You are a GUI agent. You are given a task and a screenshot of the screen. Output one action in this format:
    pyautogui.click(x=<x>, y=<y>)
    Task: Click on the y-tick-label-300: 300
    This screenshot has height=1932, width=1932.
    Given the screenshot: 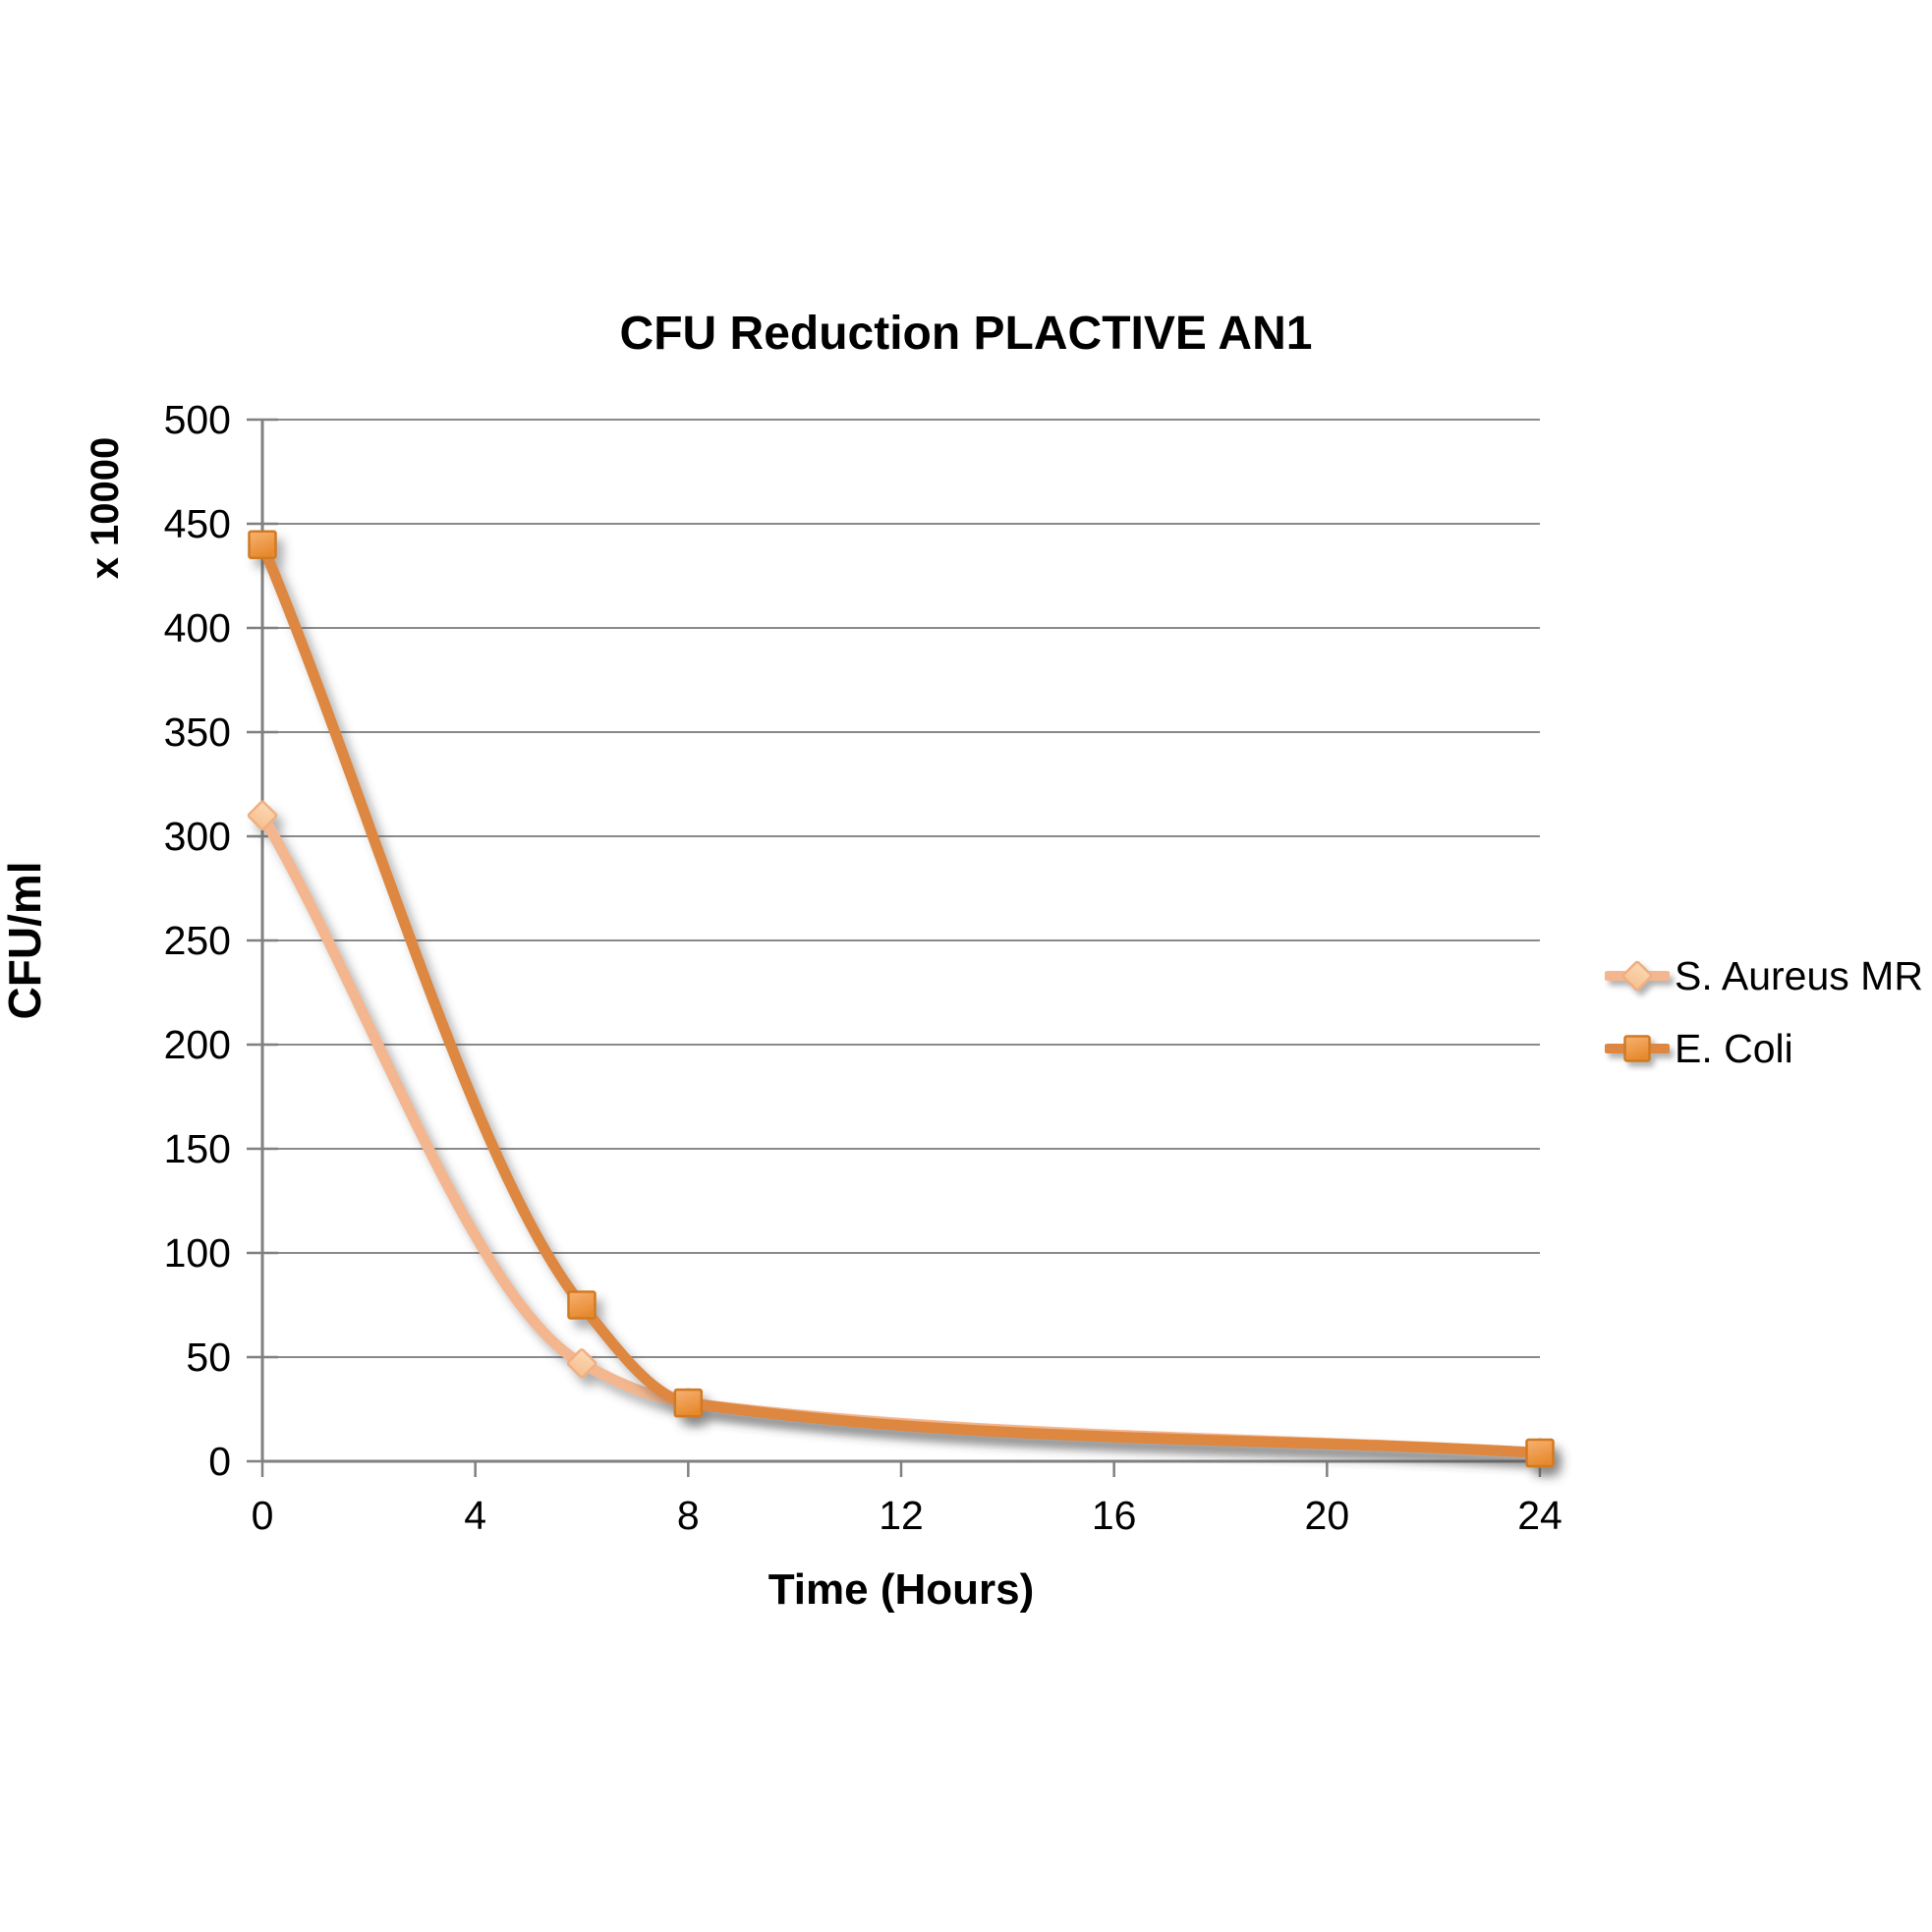 What is the action you would take?
    pyautogui.click(x=197, y=836)
    